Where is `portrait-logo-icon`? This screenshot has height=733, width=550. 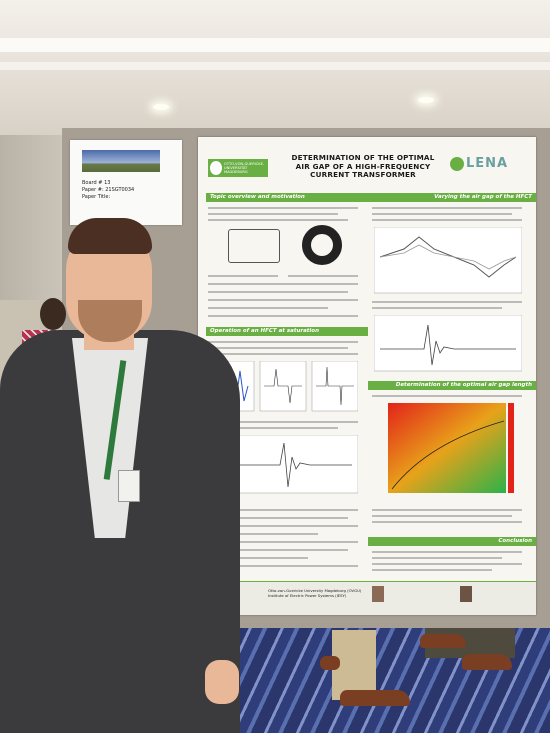 portrait-logo-icon is located at coordinates (216, 168).